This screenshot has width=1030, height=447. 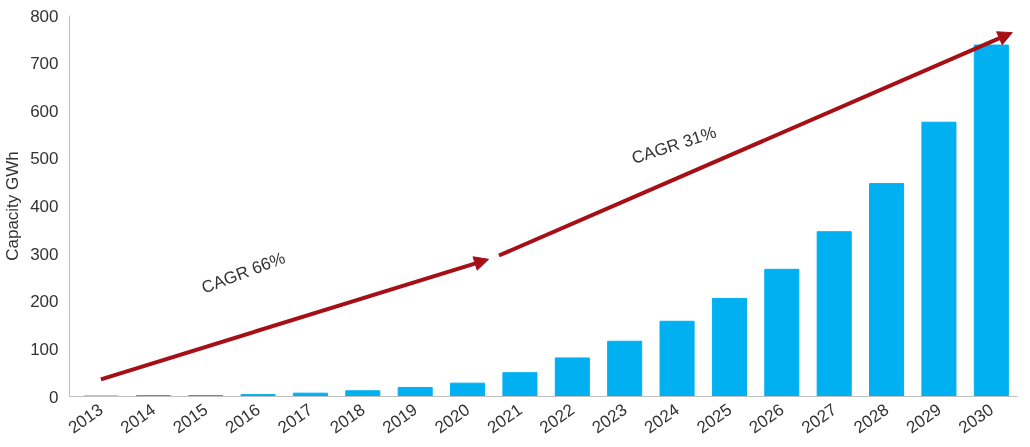 I want to click on annotation: CAGR 66%, so click(x=243, y=273).